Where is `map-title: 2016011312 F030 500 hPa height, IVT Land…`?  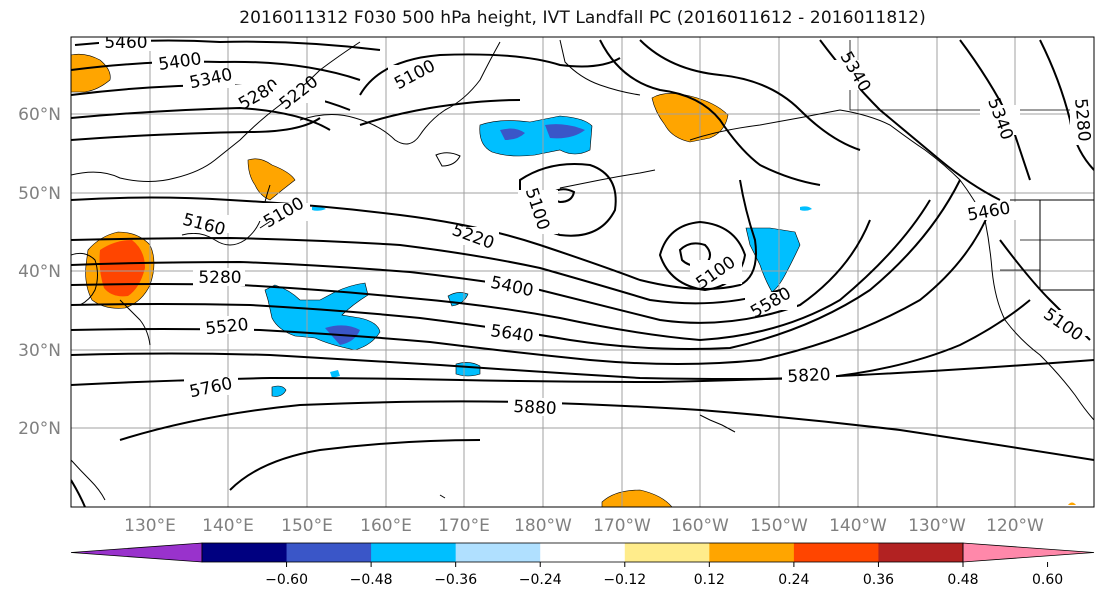
map-title: 2016011312 F030 500 hPa height, IVT Land… is located at coordinates (582, 18).